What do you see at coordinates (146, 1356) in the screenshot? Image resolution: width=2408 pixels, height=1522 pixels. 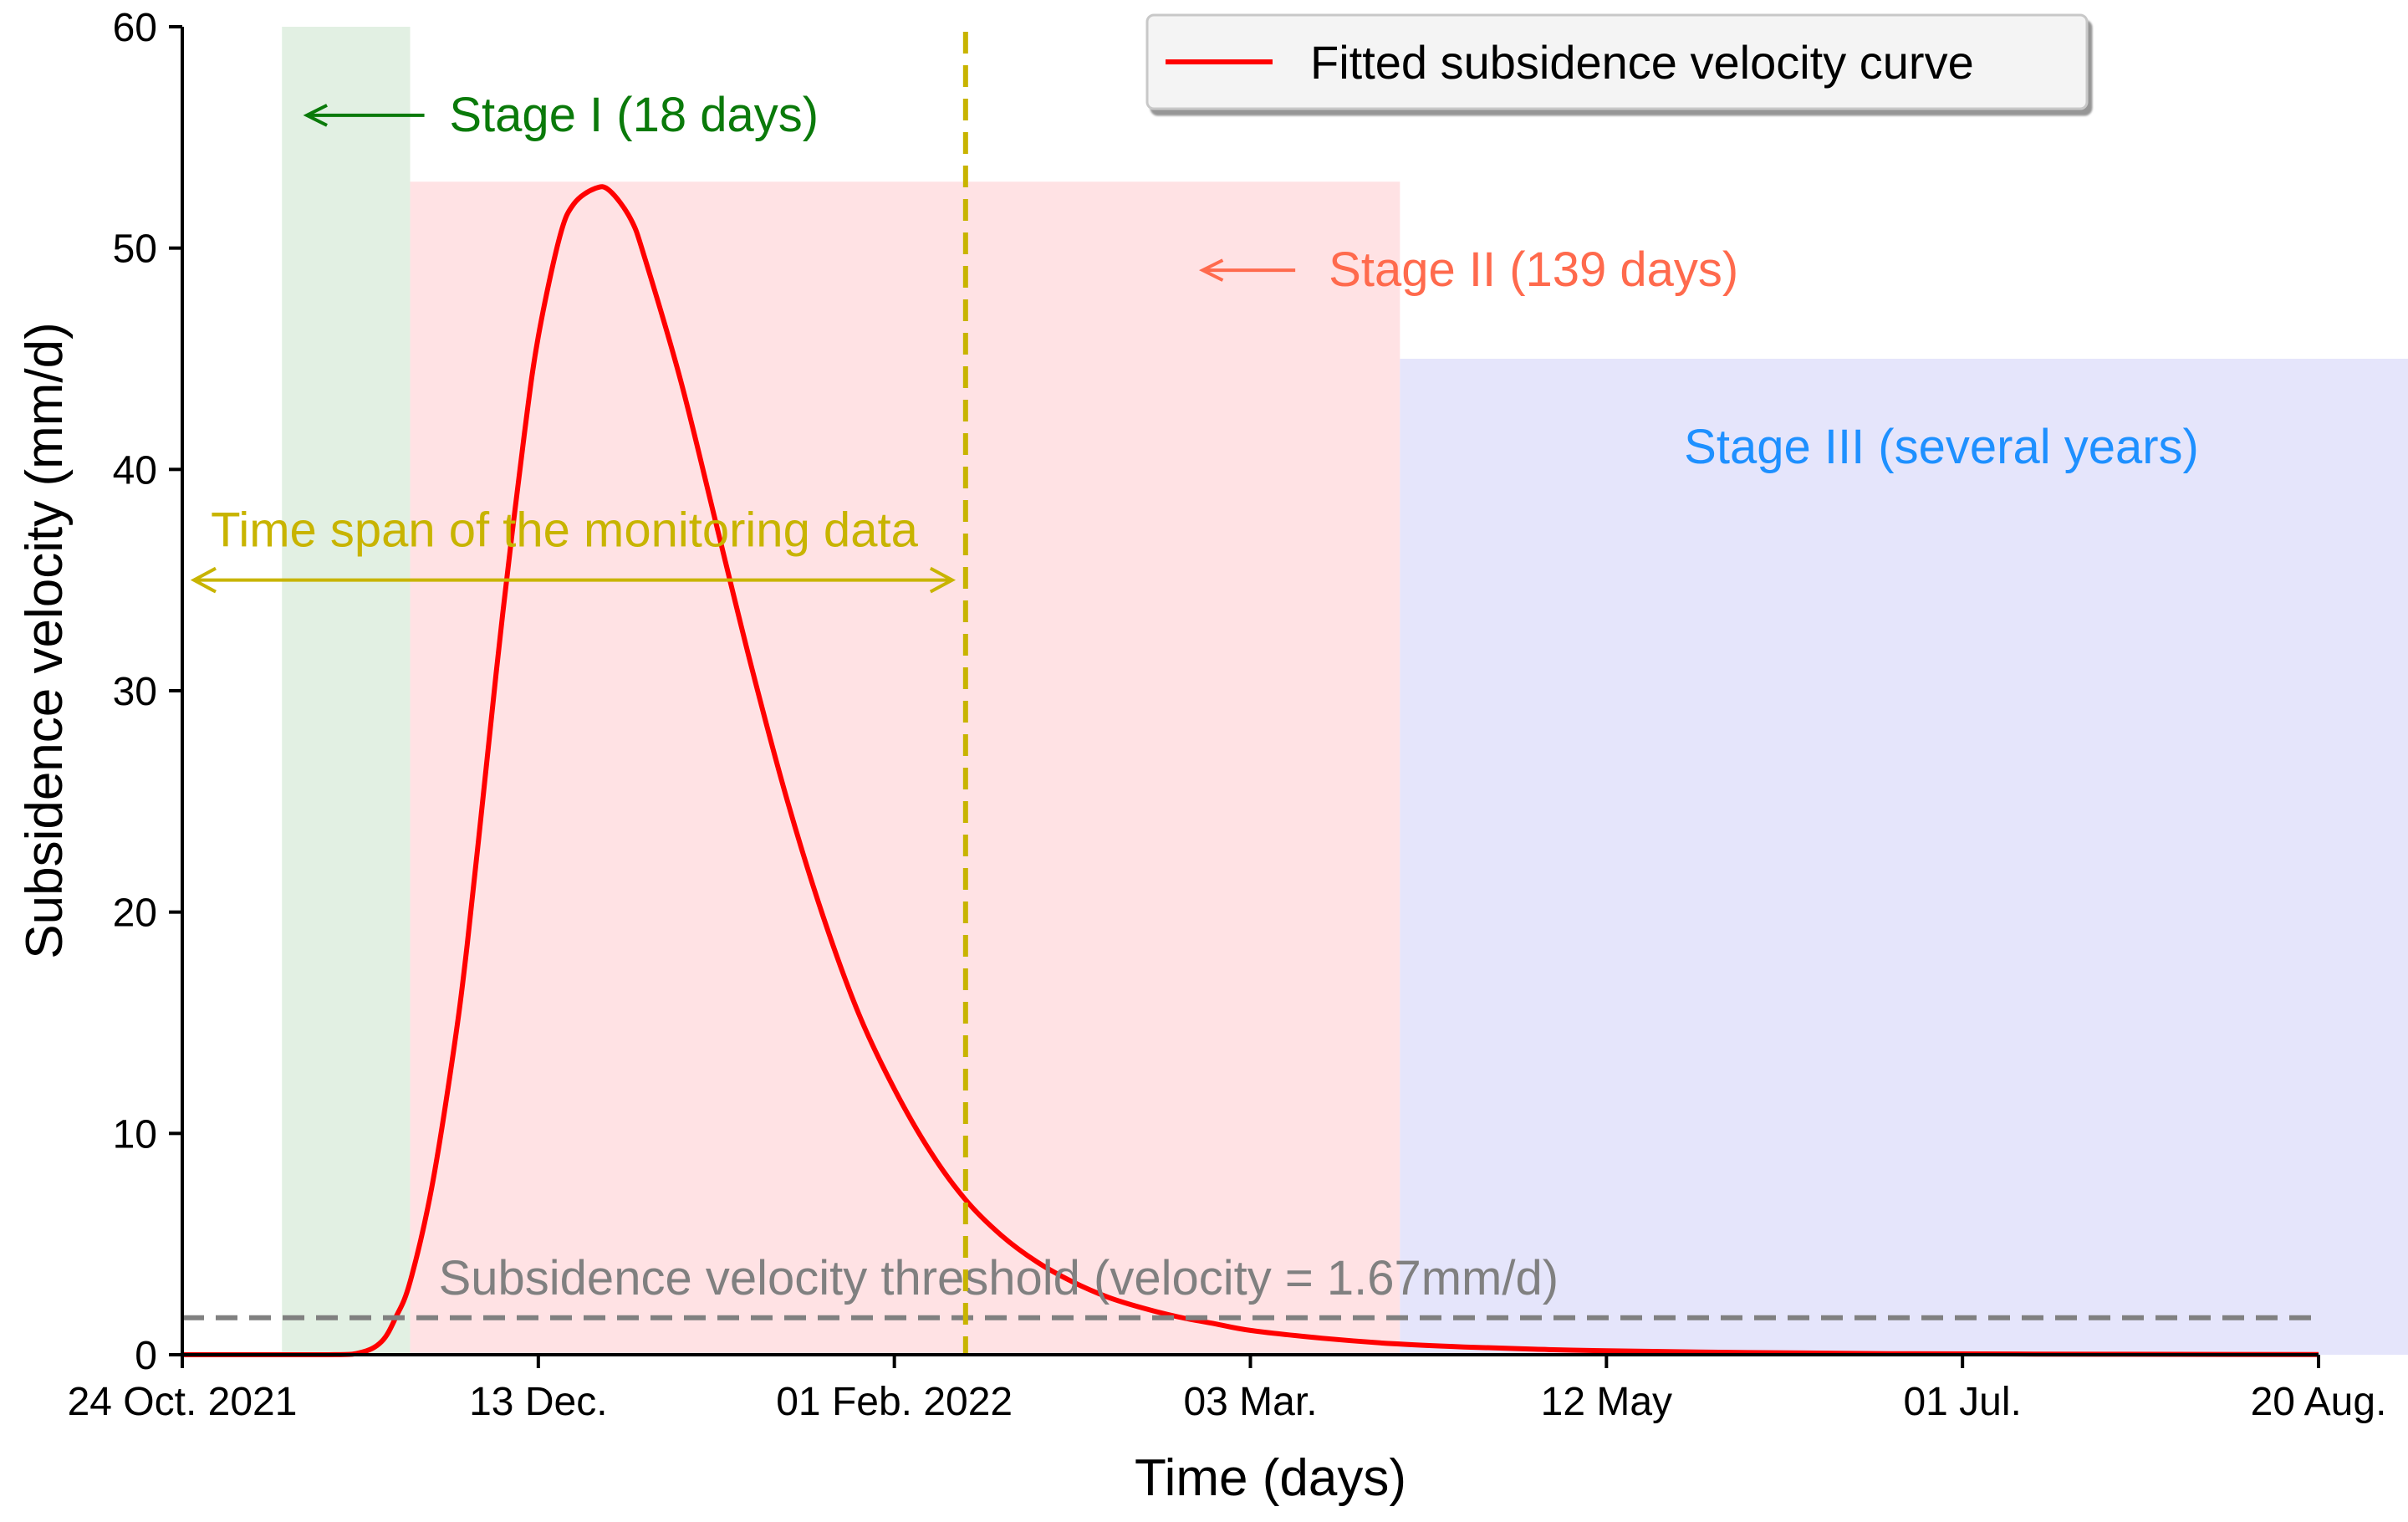 I see `y-tick-label: 0` at bounding box center [146, 1356].